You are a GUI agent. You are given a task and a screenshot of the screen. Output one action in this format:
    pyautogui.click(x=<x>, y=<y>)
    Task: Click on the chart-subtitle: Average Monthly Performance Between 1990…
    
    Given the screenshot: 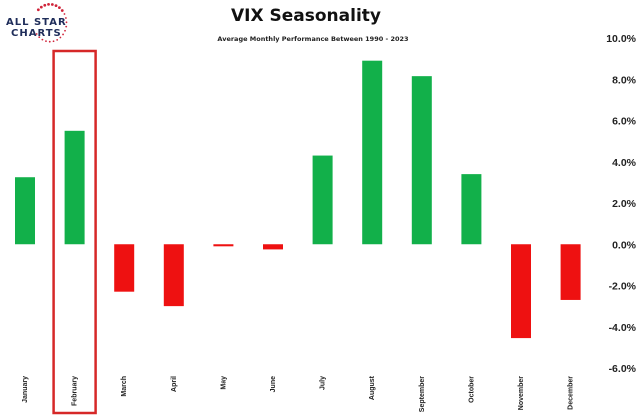 What is the action you would take?
    pyautogui.click(x=312, y=39)
    